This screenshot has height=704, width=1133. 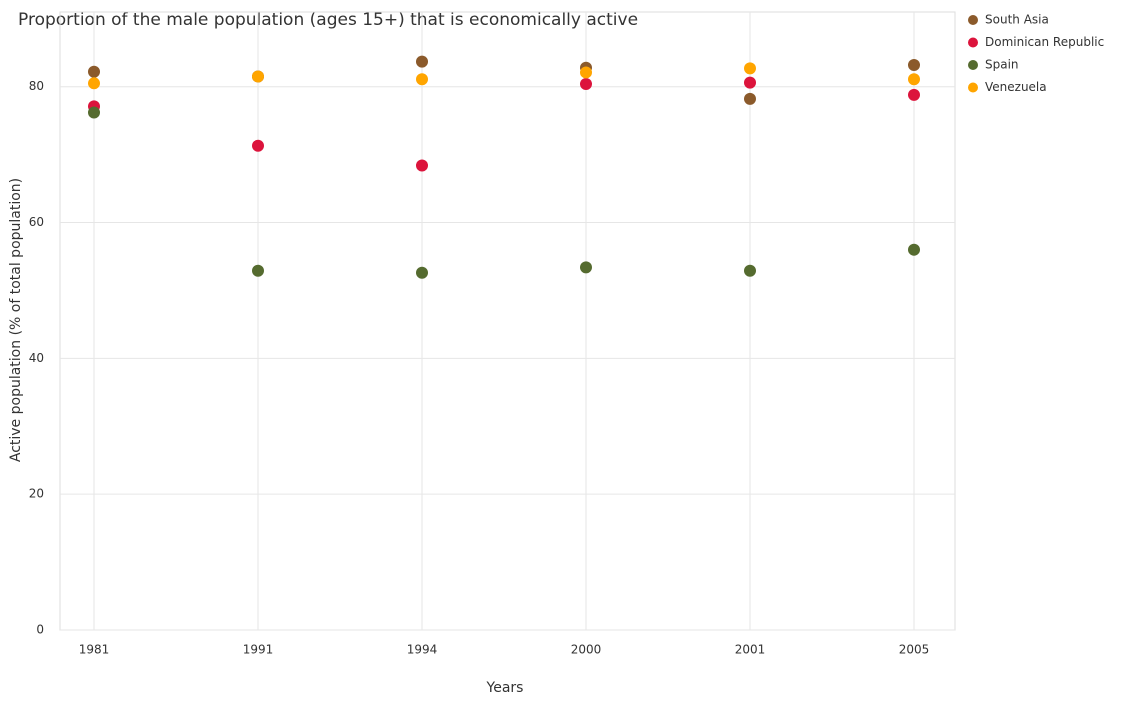 What do you see at coordinates (36, 494) in the screenshot?
I see `y-tick-label: 20` at bounding box center [36, 494].